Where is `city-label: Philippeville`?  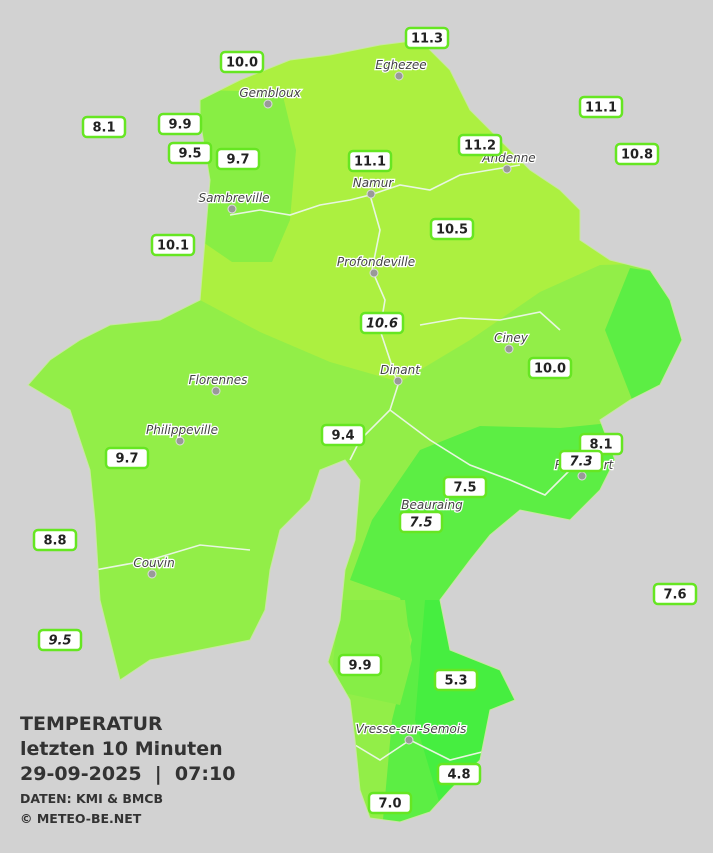 city-label: Philippeville is located at coordinates (182, 430).